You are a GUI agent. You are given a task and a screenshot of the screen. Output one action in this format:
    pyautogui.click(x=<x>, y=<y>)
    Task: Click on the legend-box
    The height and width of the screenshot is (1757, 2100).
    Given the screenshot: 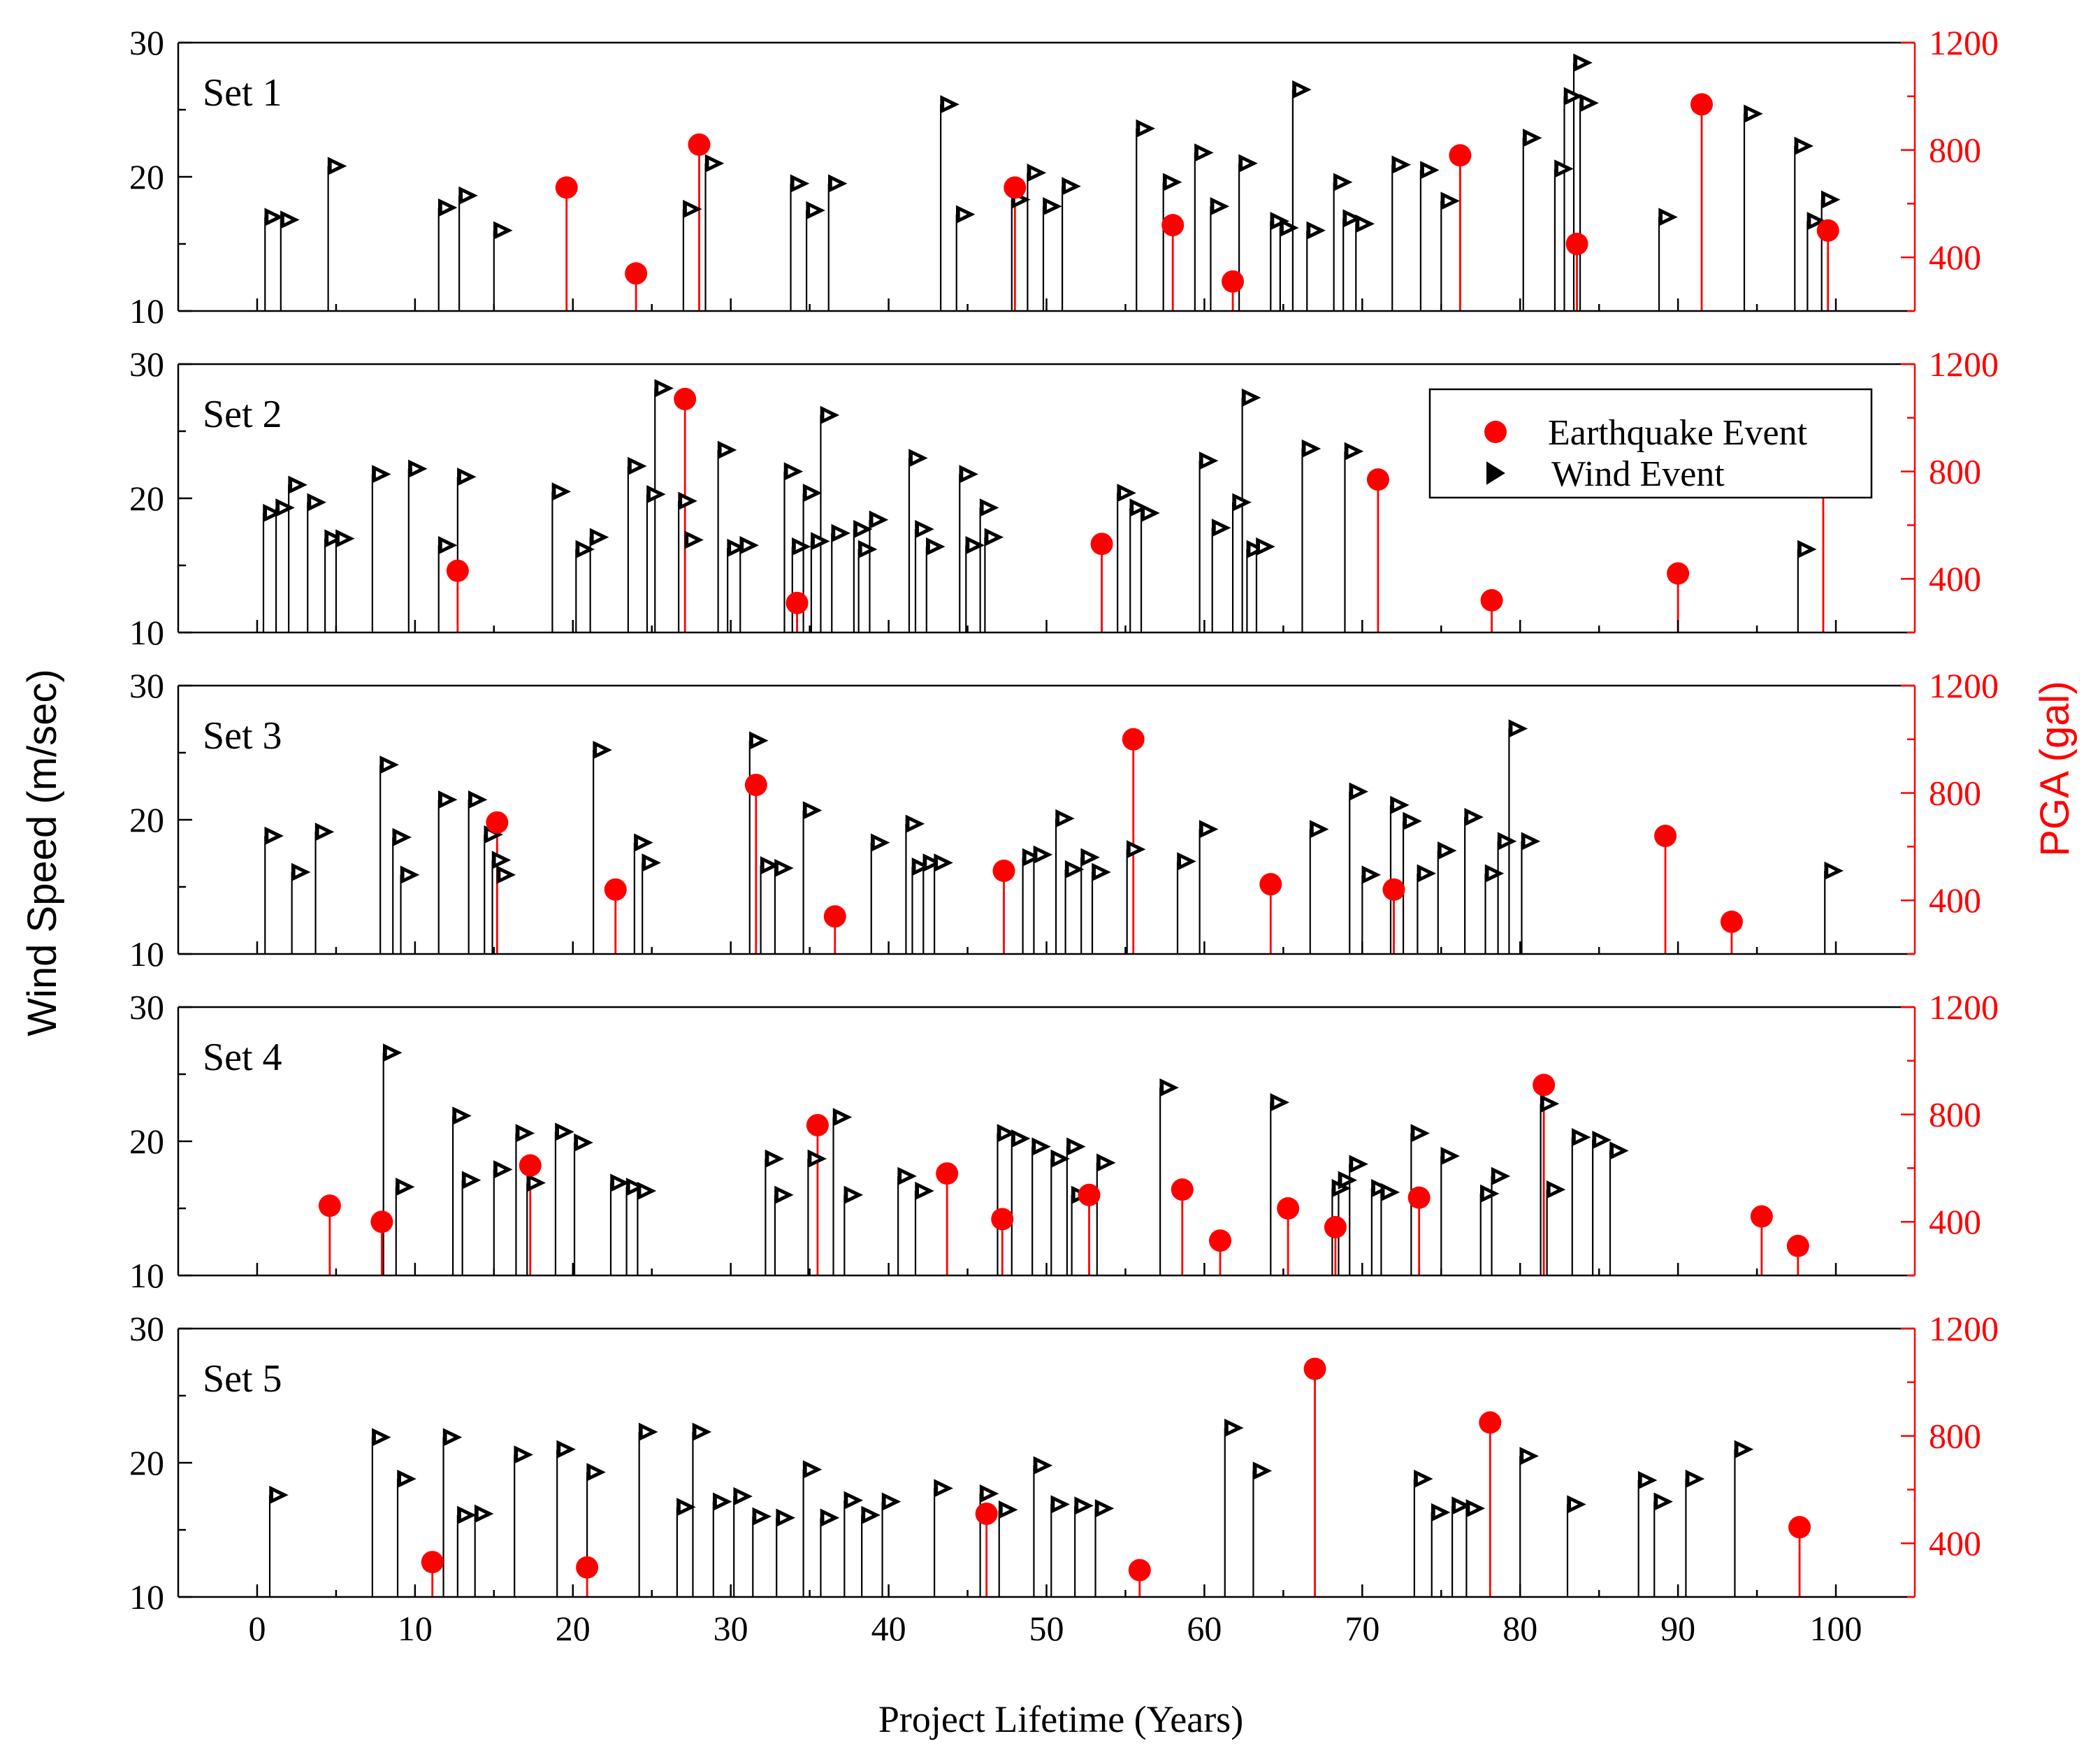 What is the action you would take?
    pyautogui.click(x=1650, y=443)
    